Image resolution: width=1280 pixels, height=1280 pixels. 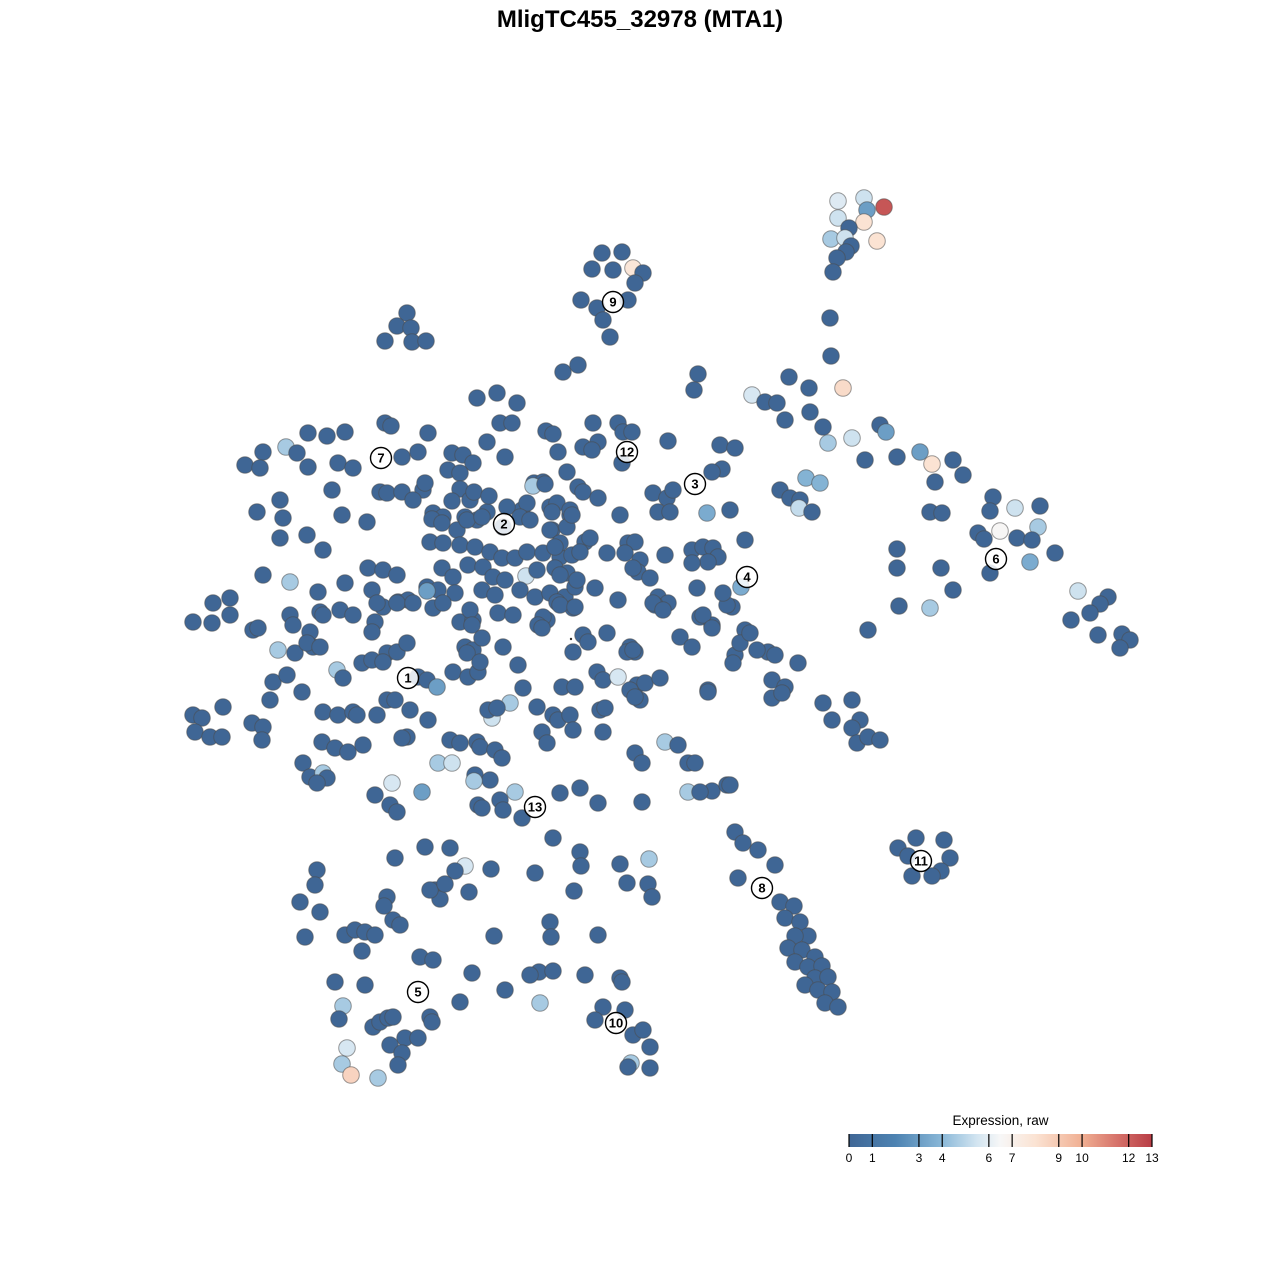 I want to click on cluster-label-number: 9, so click(x=612, y=302).